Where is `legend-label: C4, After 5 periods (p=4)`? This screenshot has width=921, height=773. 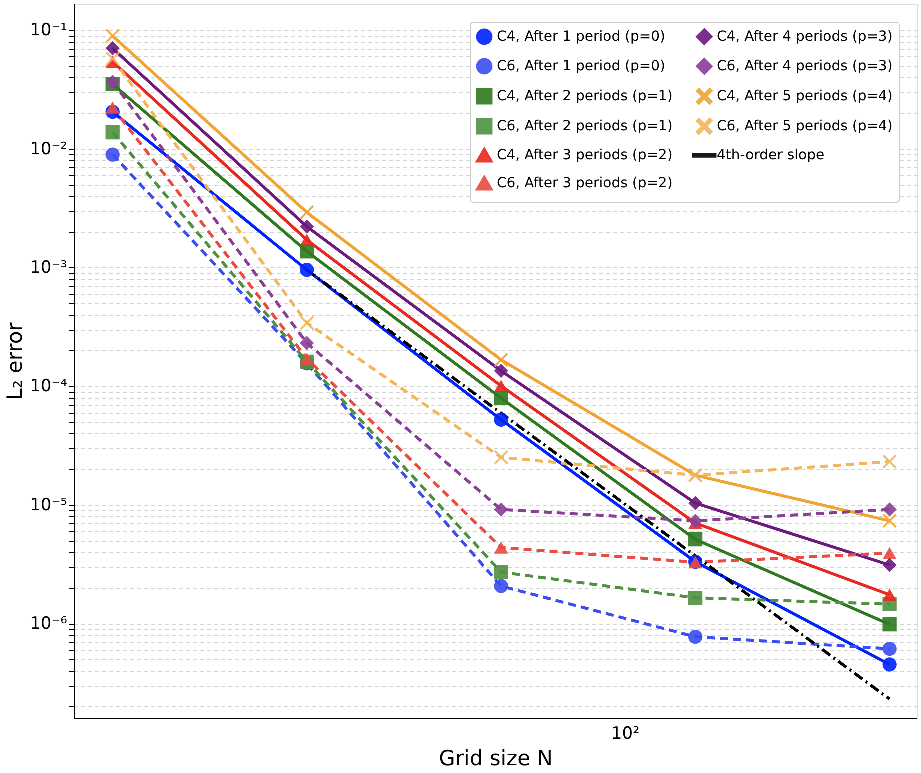 legend-label: C4, After 5 periods (p=4) is located at coordinates (805, 96).